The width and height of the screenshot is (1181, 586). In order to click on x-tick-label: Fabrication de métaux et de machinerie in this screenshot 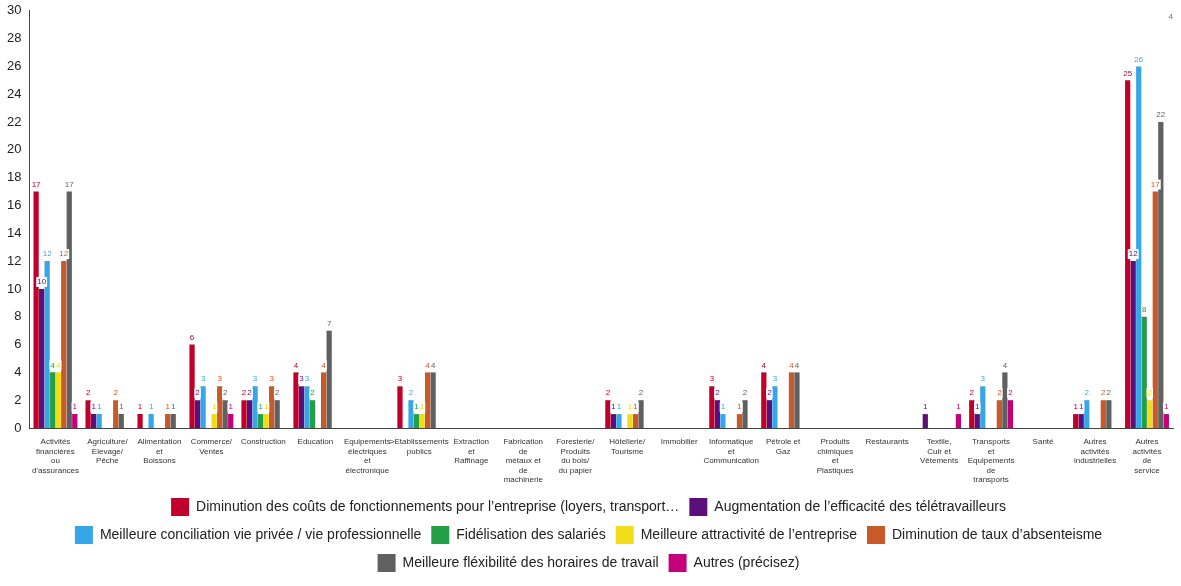, I will do `click(523, 461)`.